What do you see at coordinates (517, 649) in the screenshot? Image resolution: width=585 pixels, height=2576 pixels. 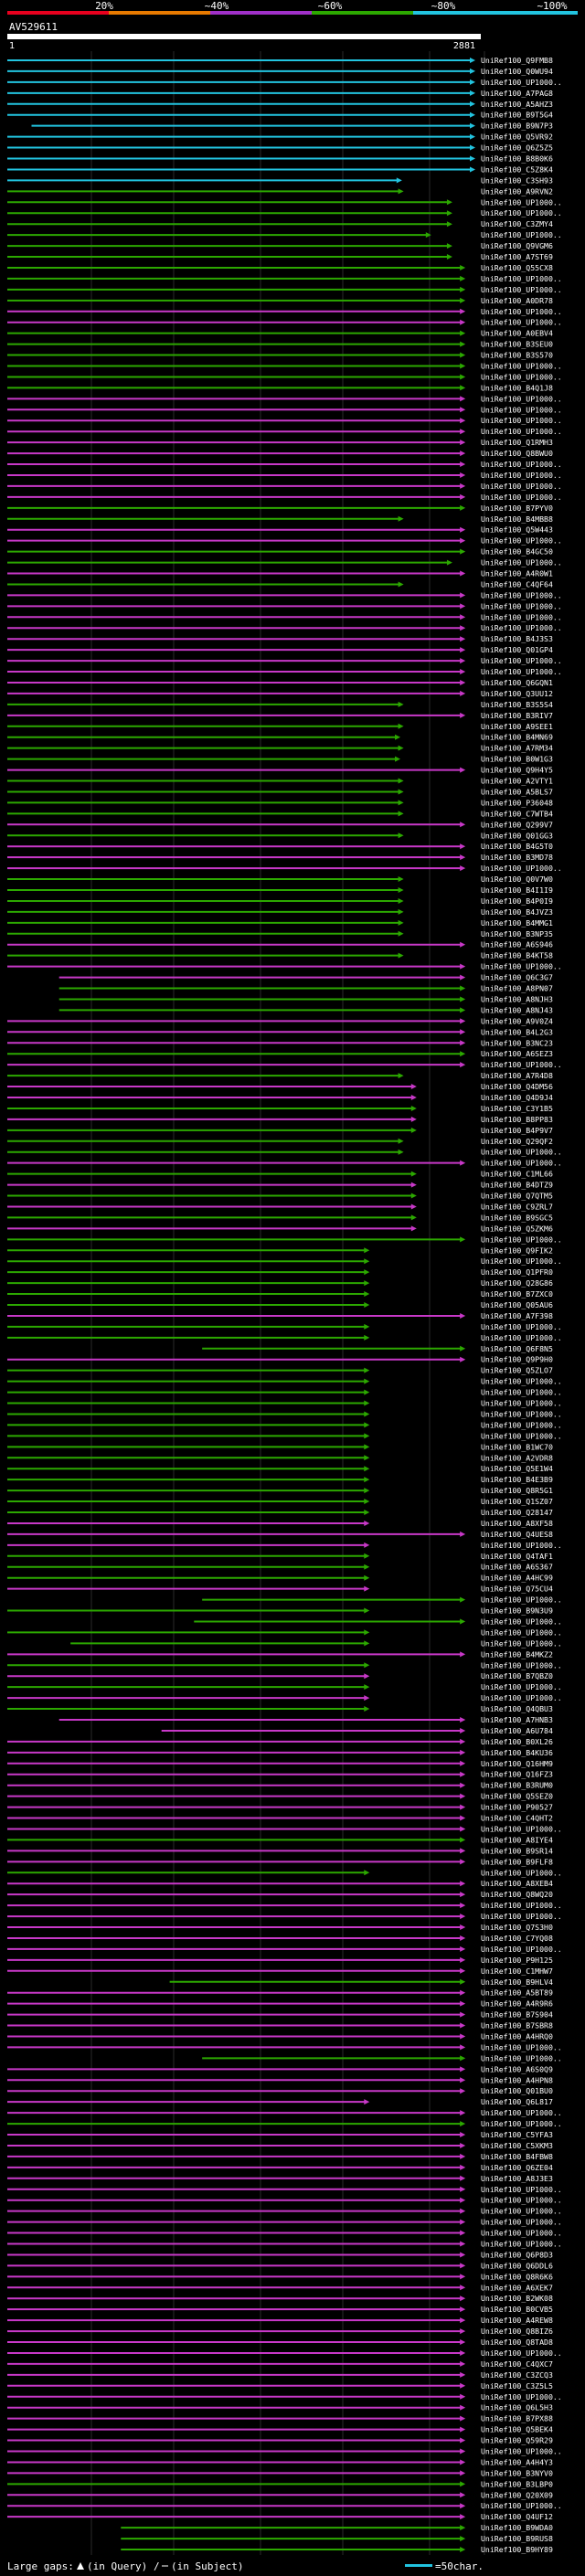 I see `hit-label: UniRef100_Q01GP4` at bounding box center [517, 649].